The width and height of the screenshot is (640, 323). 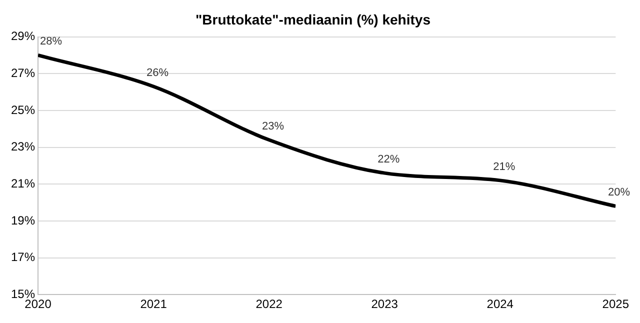 What do you see at coordinates (500, 304) in the screenshot?
I see `x-tick-label: 2024` at bounding box center [500, 304].